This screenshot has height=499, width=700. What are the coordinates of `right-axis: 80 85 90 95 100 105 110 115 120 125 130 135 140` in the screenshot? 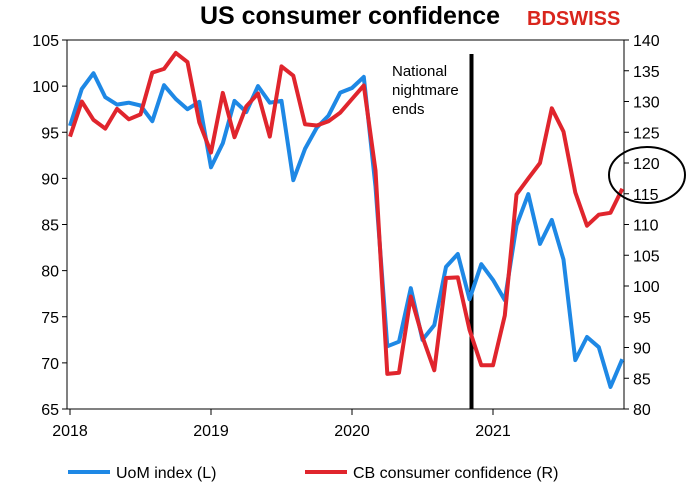 It's located at (642, 226).